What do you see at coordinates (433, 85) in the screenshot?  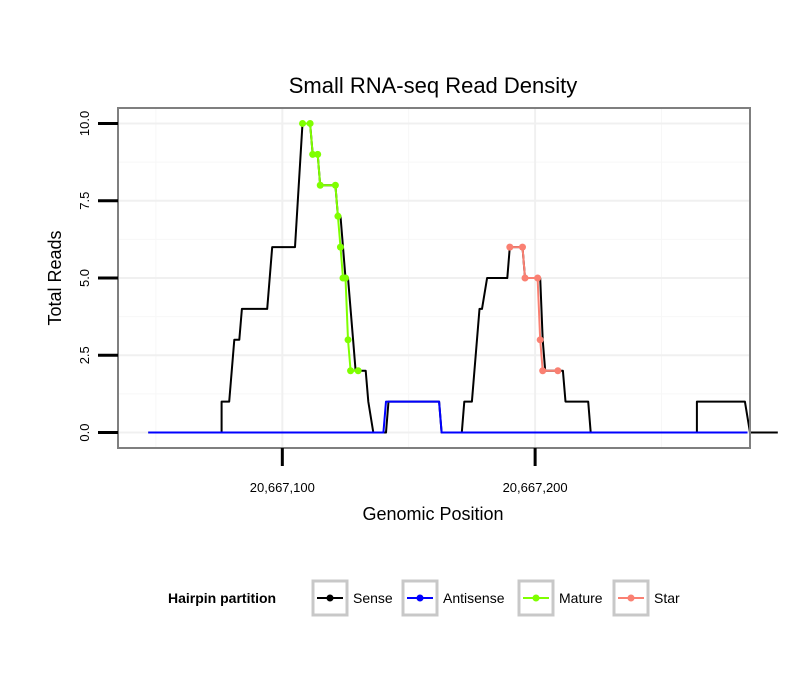 I see `chart-title: Small RNA-seq Read Density` at bounding box center [433, 85].